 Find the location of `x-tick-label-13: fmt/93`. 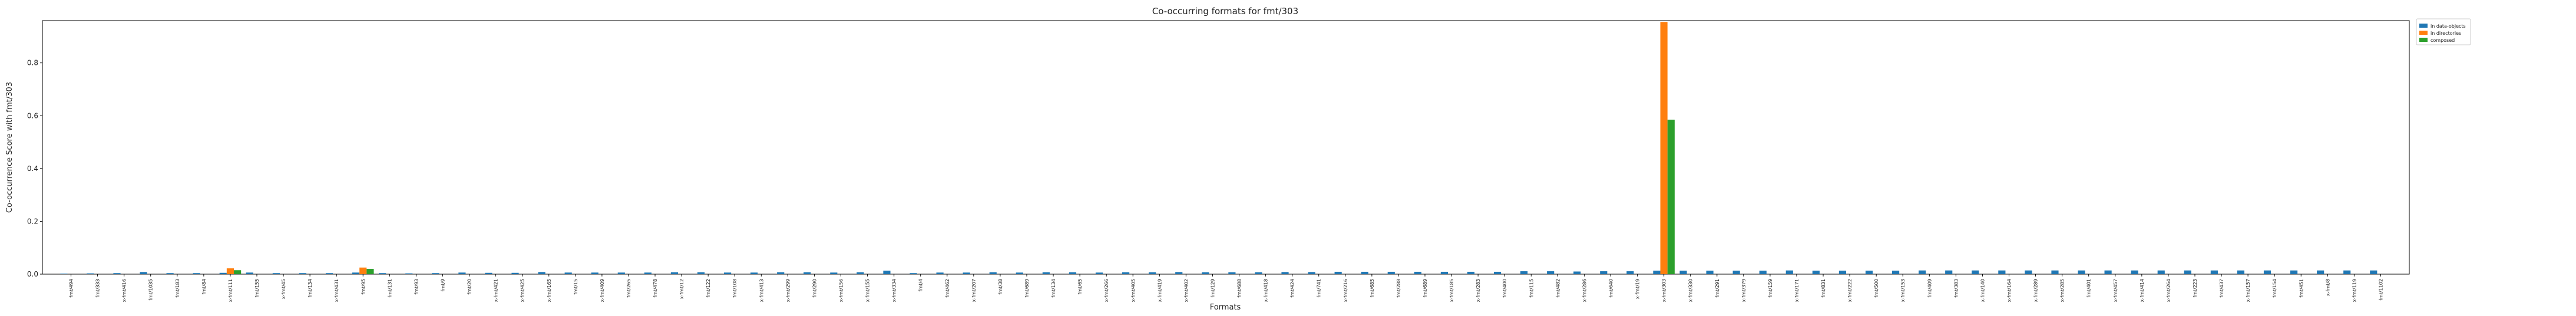

x-tick-label-13: fmt/93 is located at coordinates (416, 287).